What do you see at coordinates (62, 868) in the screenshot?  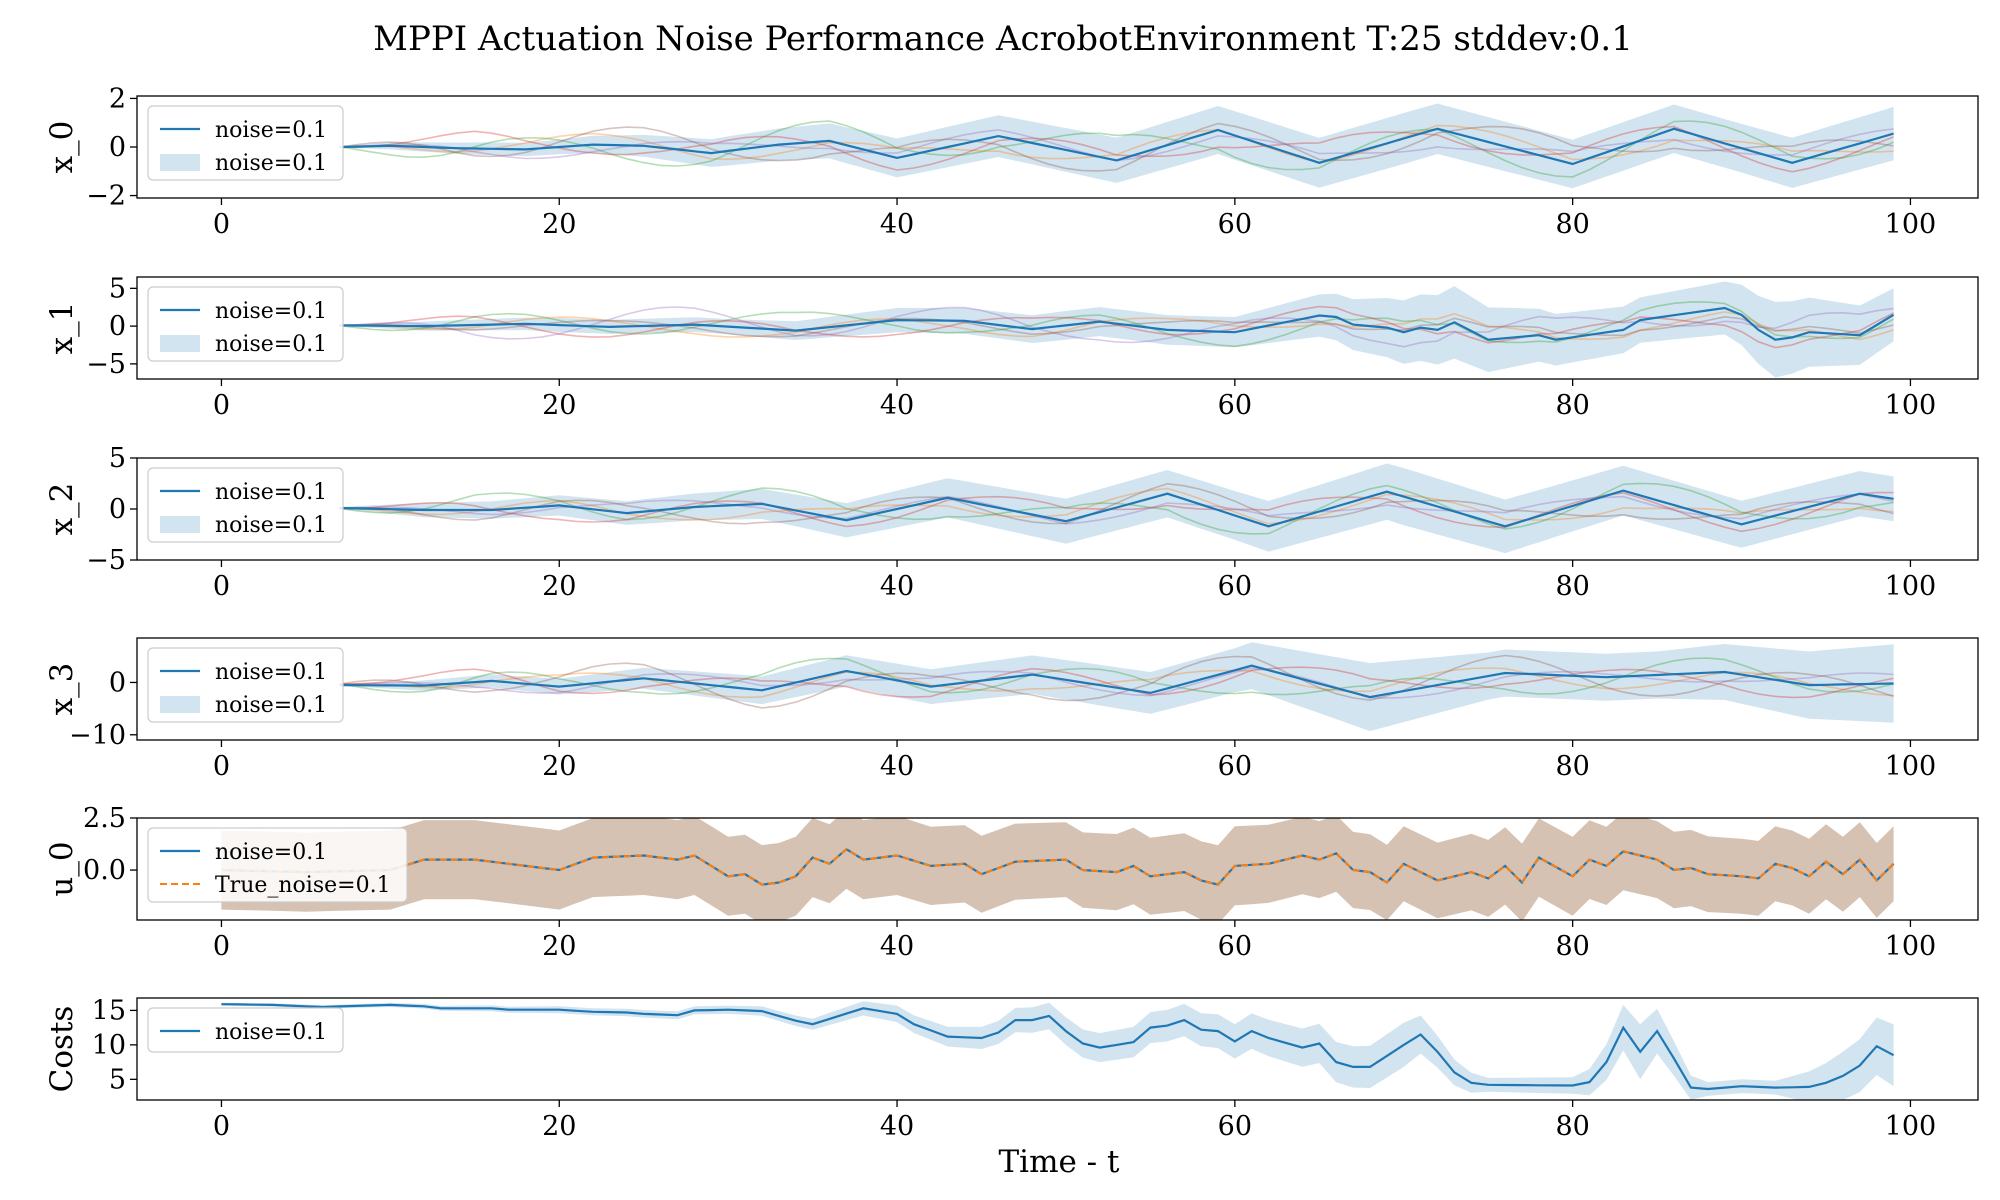 I see `y-axis-label: u_0` at bounding box center [62, 868].